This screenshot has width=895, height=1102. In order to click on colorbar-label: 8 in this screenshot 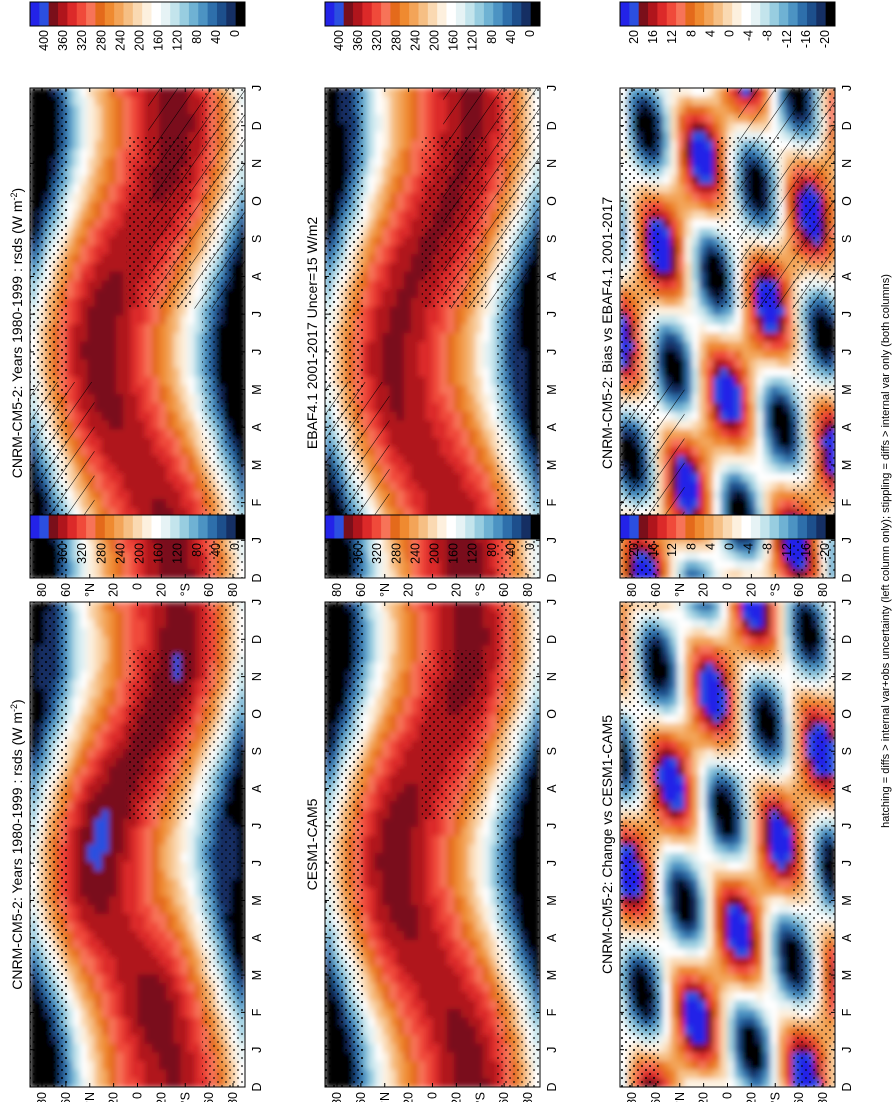, I will do `click(691, 546)`.